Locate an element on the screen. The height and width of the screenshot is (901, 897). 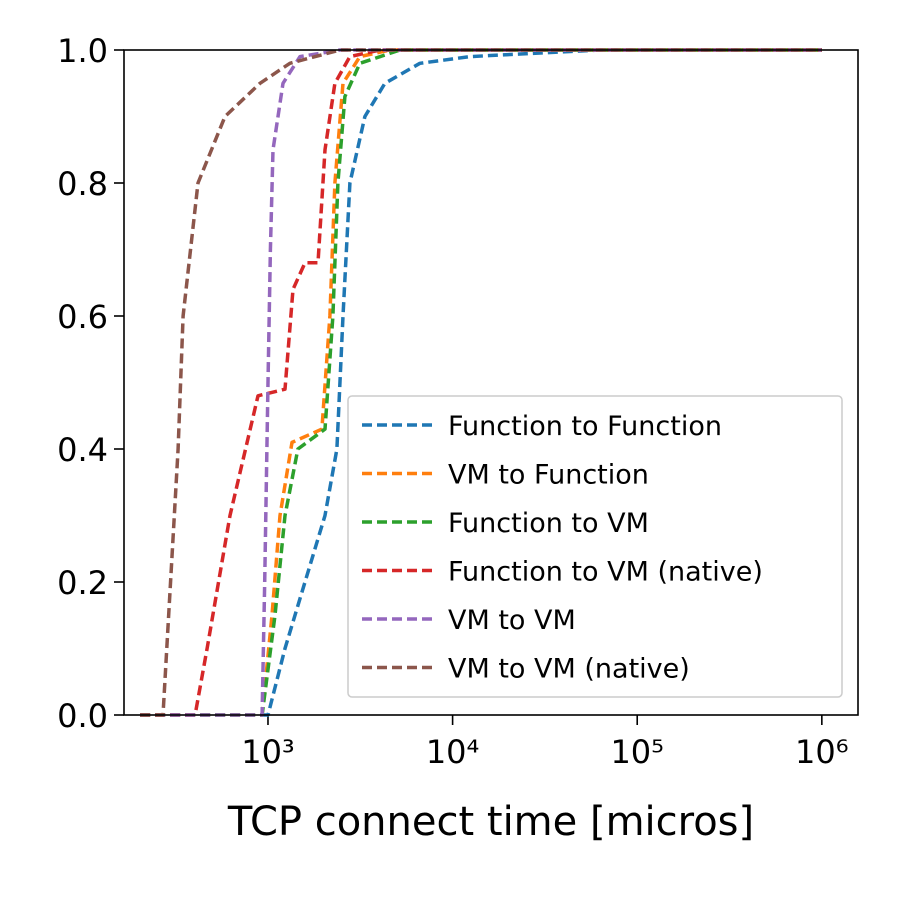
y-tick-label: 1.0 is located at coordinates (82, 51).